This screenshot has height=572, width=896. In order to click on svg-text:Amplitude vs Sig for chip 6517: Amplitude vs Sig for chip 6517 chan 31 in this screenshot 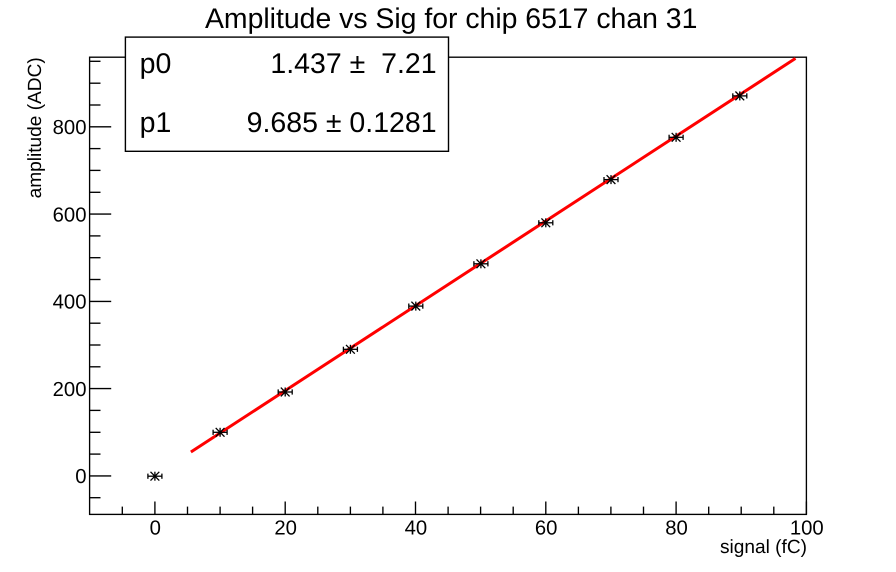, I will do `click(451, 19)`.